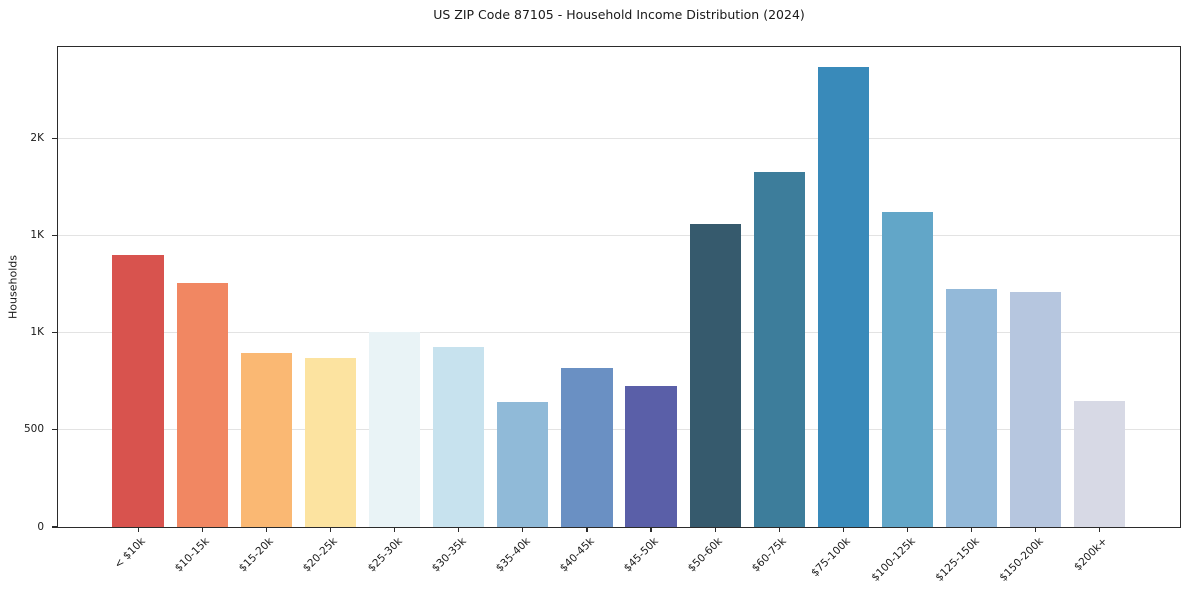 The image size is (1189, 590). Describe the element at coordinates (13, 287) in the screenshot. I see `y-axis-label: Households` at that location.